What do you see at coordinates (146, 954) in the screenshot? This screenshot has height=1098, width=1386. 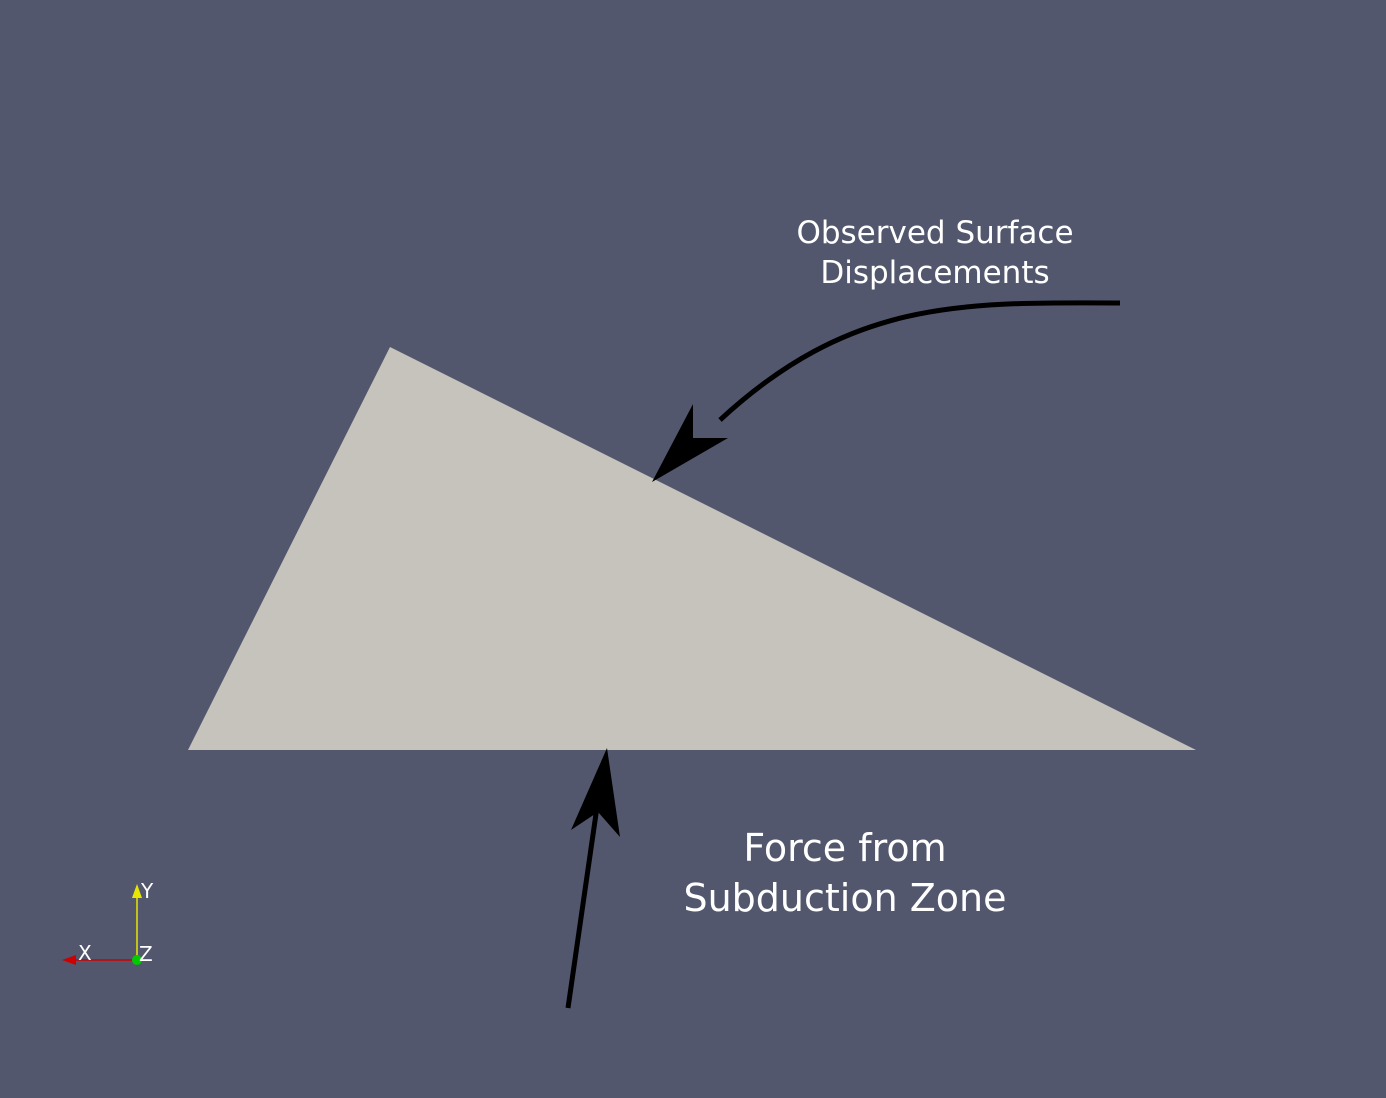 I see `z-axis-label: Z` at bounding box center [146, 954].